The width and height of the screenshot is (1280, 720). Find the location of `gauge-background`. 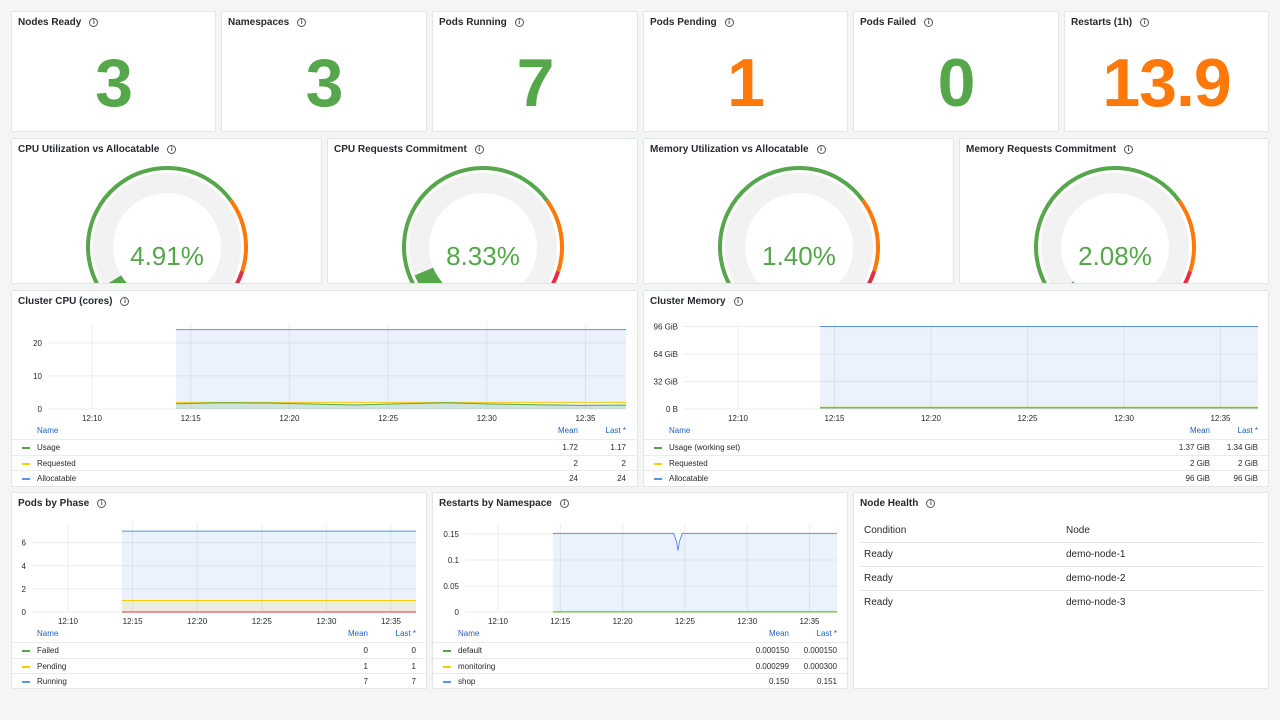

gauge-background is located at coordinates (1115, 228).